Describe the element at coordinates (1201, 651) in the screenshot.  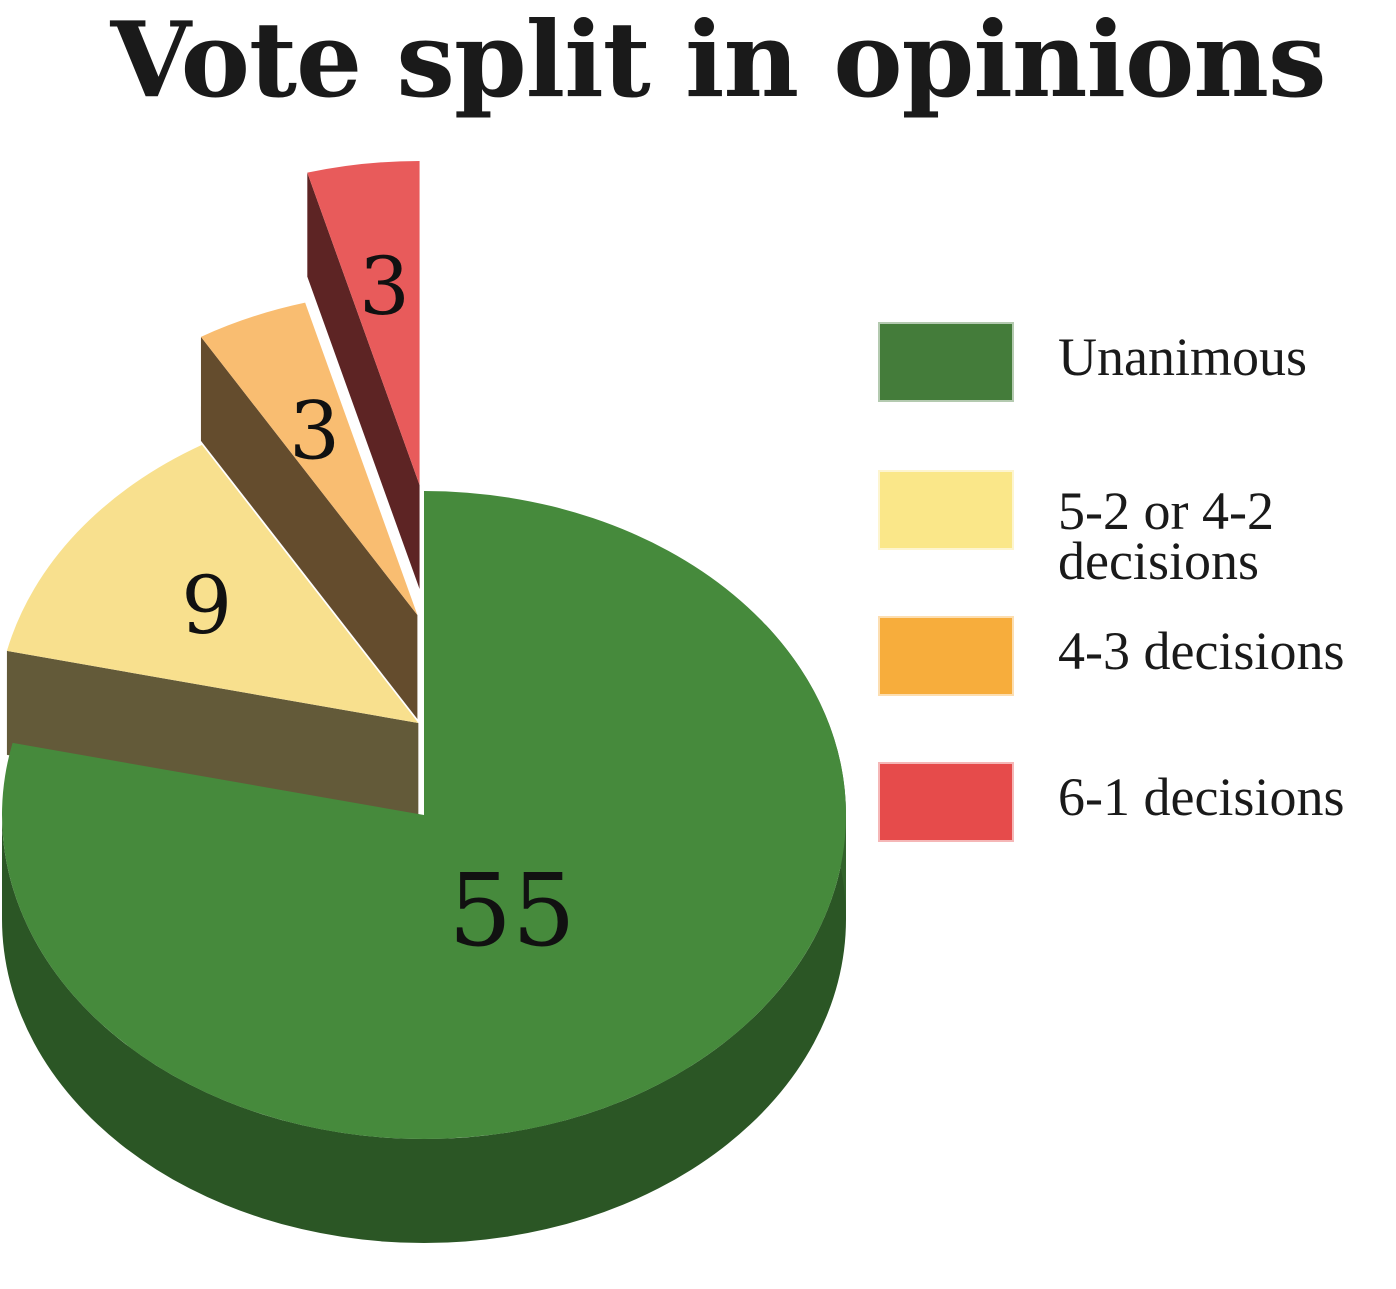
I see `legend-label-line: 4-3 decisions` at that location.